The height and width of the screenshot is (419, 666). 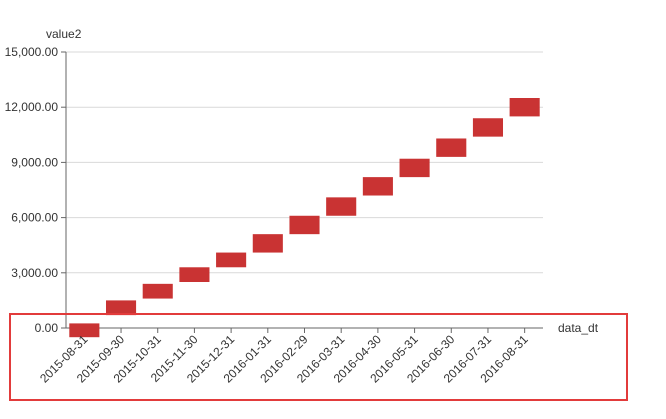 What do you see at coordinates (34, 218) in the screenshot?
I see `y-tick-label: 6,000.00` at bounding box center [34, 218].